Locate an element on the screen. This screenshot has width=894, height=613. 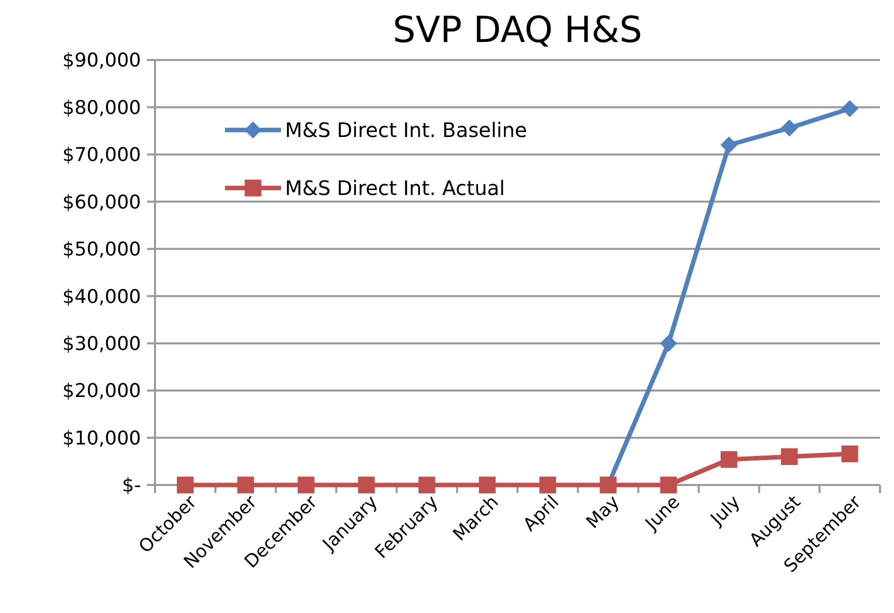
legend-label: M&S Direct Int. Actual is located at coordinates (395, 188).